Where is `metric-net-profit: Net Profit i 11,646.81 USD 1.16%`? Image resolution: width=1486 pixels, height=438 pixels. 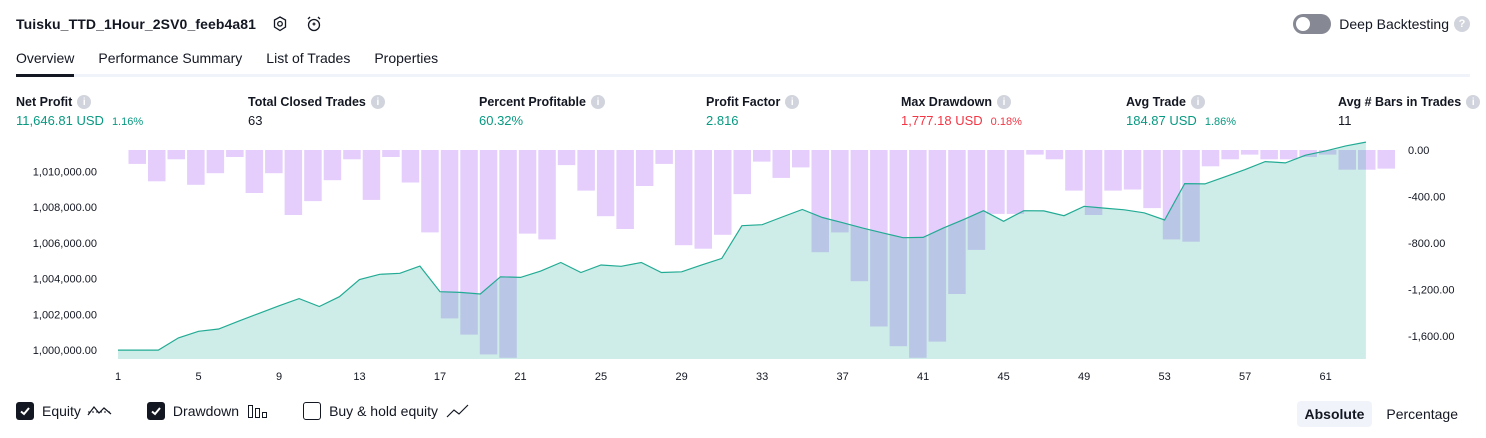 metric-net-profit: Net Profit i 11,646.81 USD 1.16% is located at coordinates (79, 111).